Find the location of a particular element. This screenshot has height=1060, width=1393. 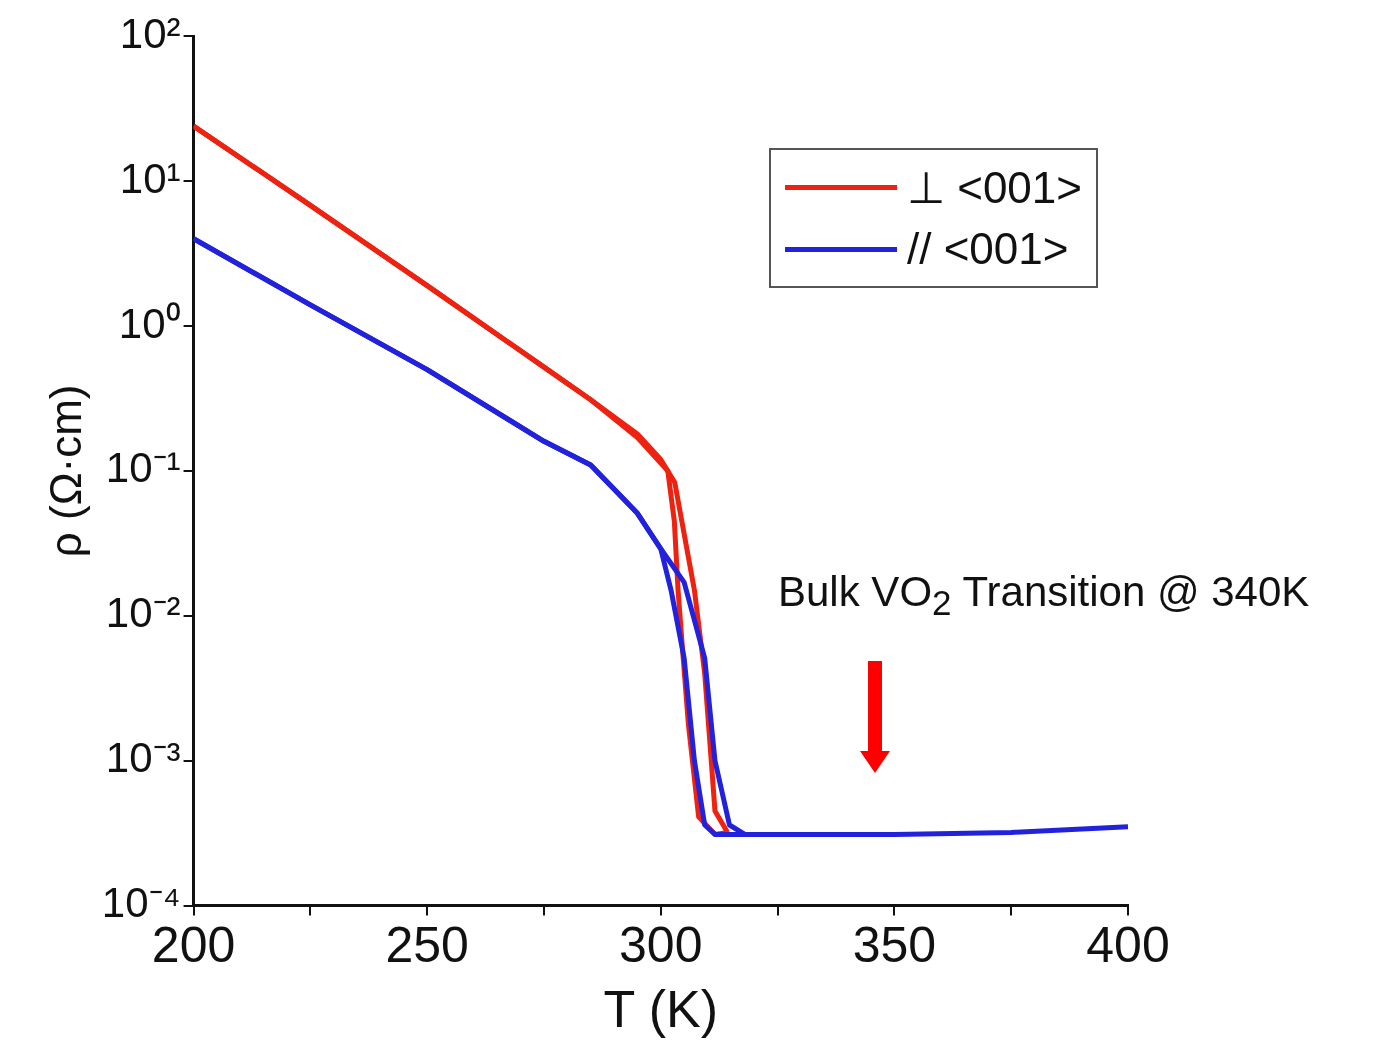

legend-label: // <001> is located at coordinates (987, 249).